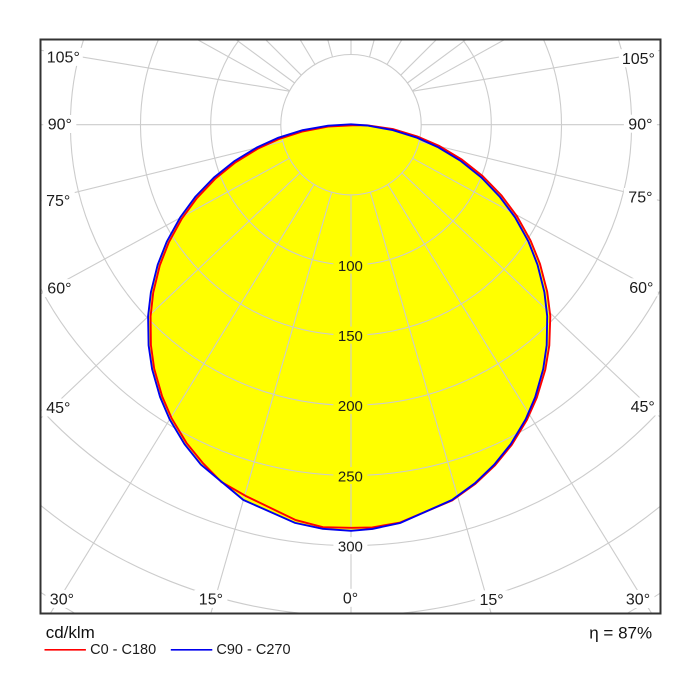 The height and width of the screenshot is (700, 700). What do you see at coordinates (350, 546) in the screenshot?
I see `svg-text: 300` at bounding box center [350, 546].